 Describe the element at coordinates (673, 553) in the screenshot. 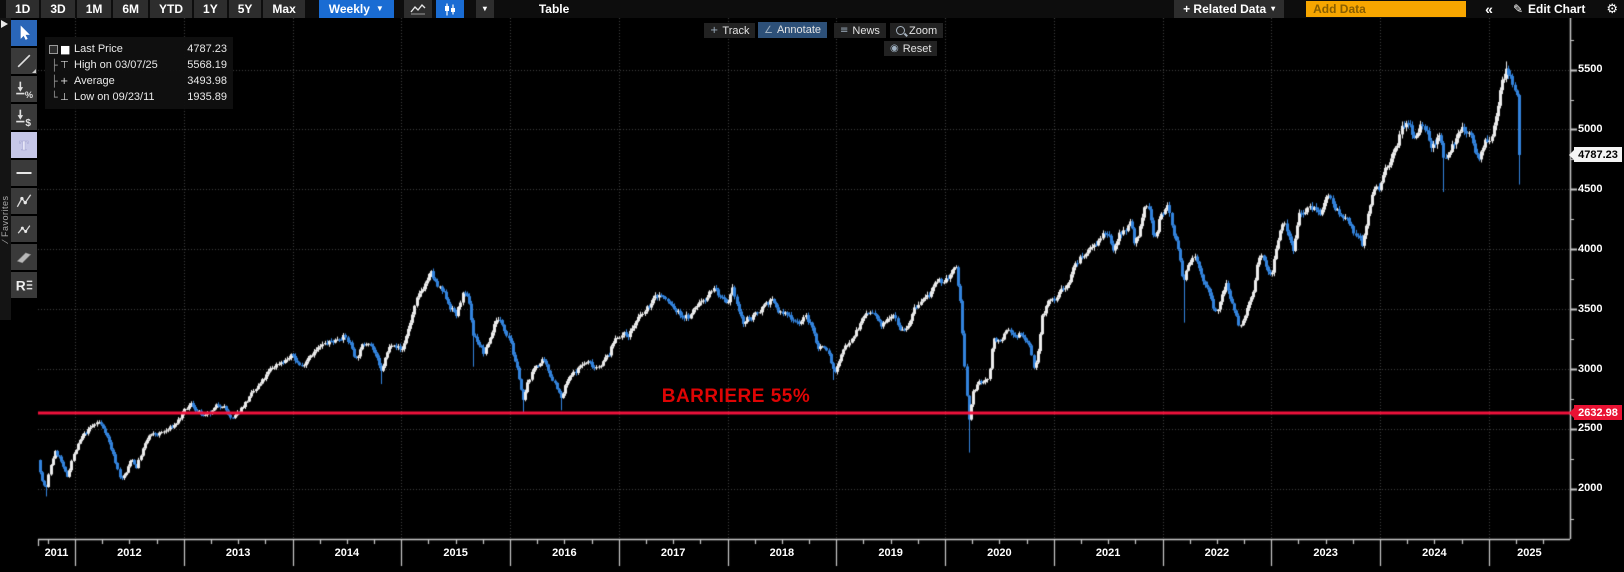

I see `x-axis-label: 2017` at that location.